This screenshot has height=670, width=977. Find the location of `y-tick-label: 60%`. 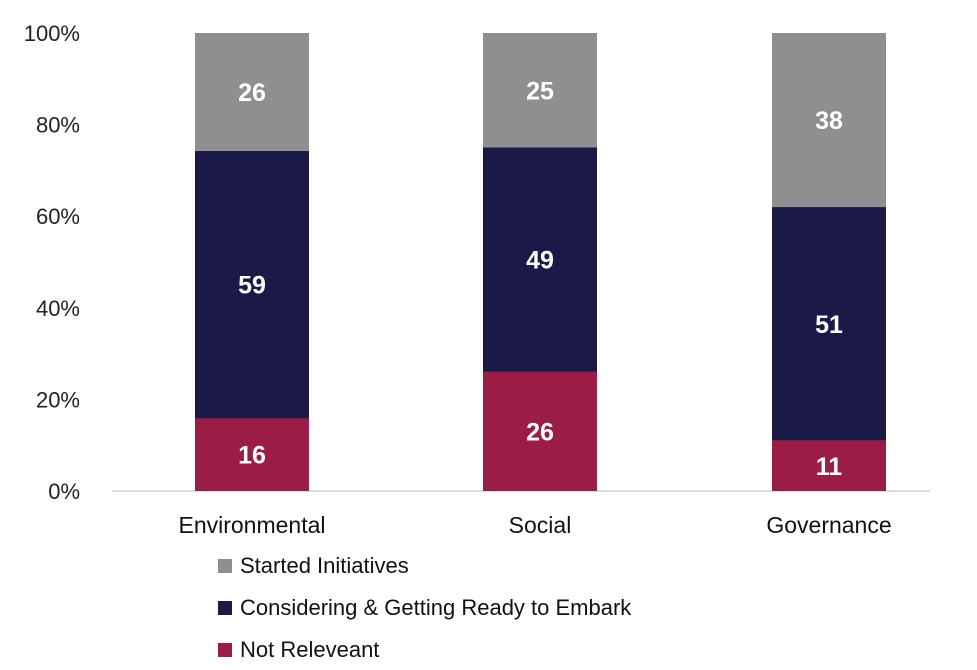

y-tick-label: 60% is located at coordinates (58, 216).